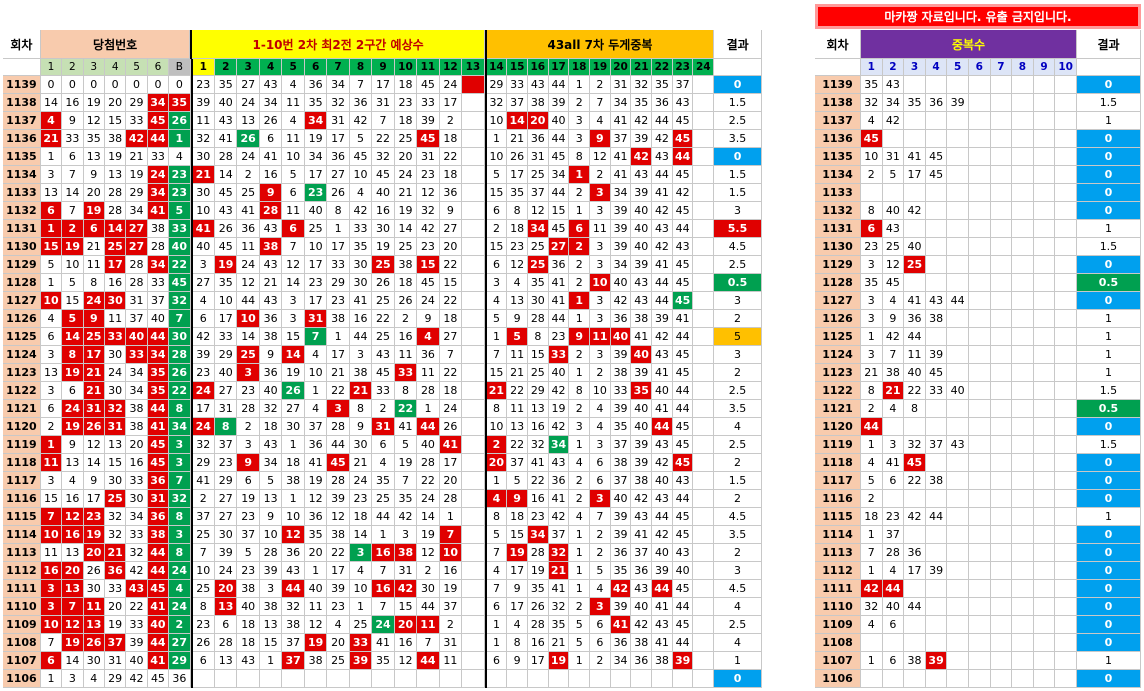 This screenshot has width=1144, height=691. Describe the element at coordinates (180, 157) in the screenshot. I see `winning-number: 4` at that location.